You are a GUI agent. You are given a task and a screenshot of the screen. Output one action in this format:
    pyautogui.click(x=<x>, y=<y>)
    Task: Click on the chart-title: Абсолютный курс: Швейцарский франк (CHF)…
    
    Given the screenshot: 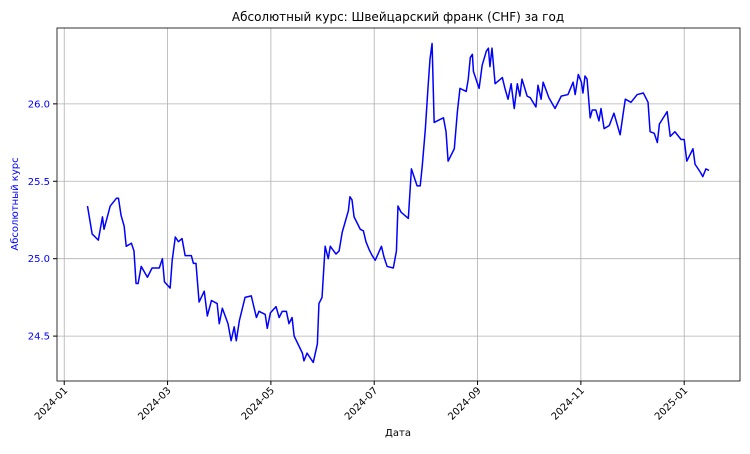 What is the action you would take?
    pyautogui.click(x=398, y=17)
    